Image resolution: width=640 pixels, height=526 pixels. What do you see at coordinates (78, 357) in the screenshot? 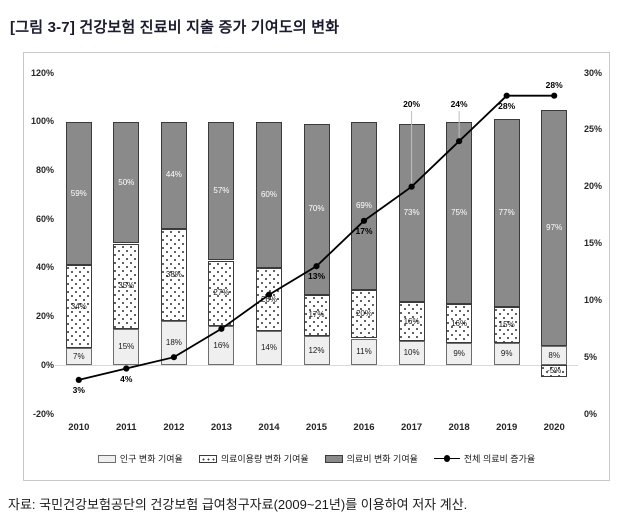
I see `bar-segment: 7%` at bounding box center [78, 357].